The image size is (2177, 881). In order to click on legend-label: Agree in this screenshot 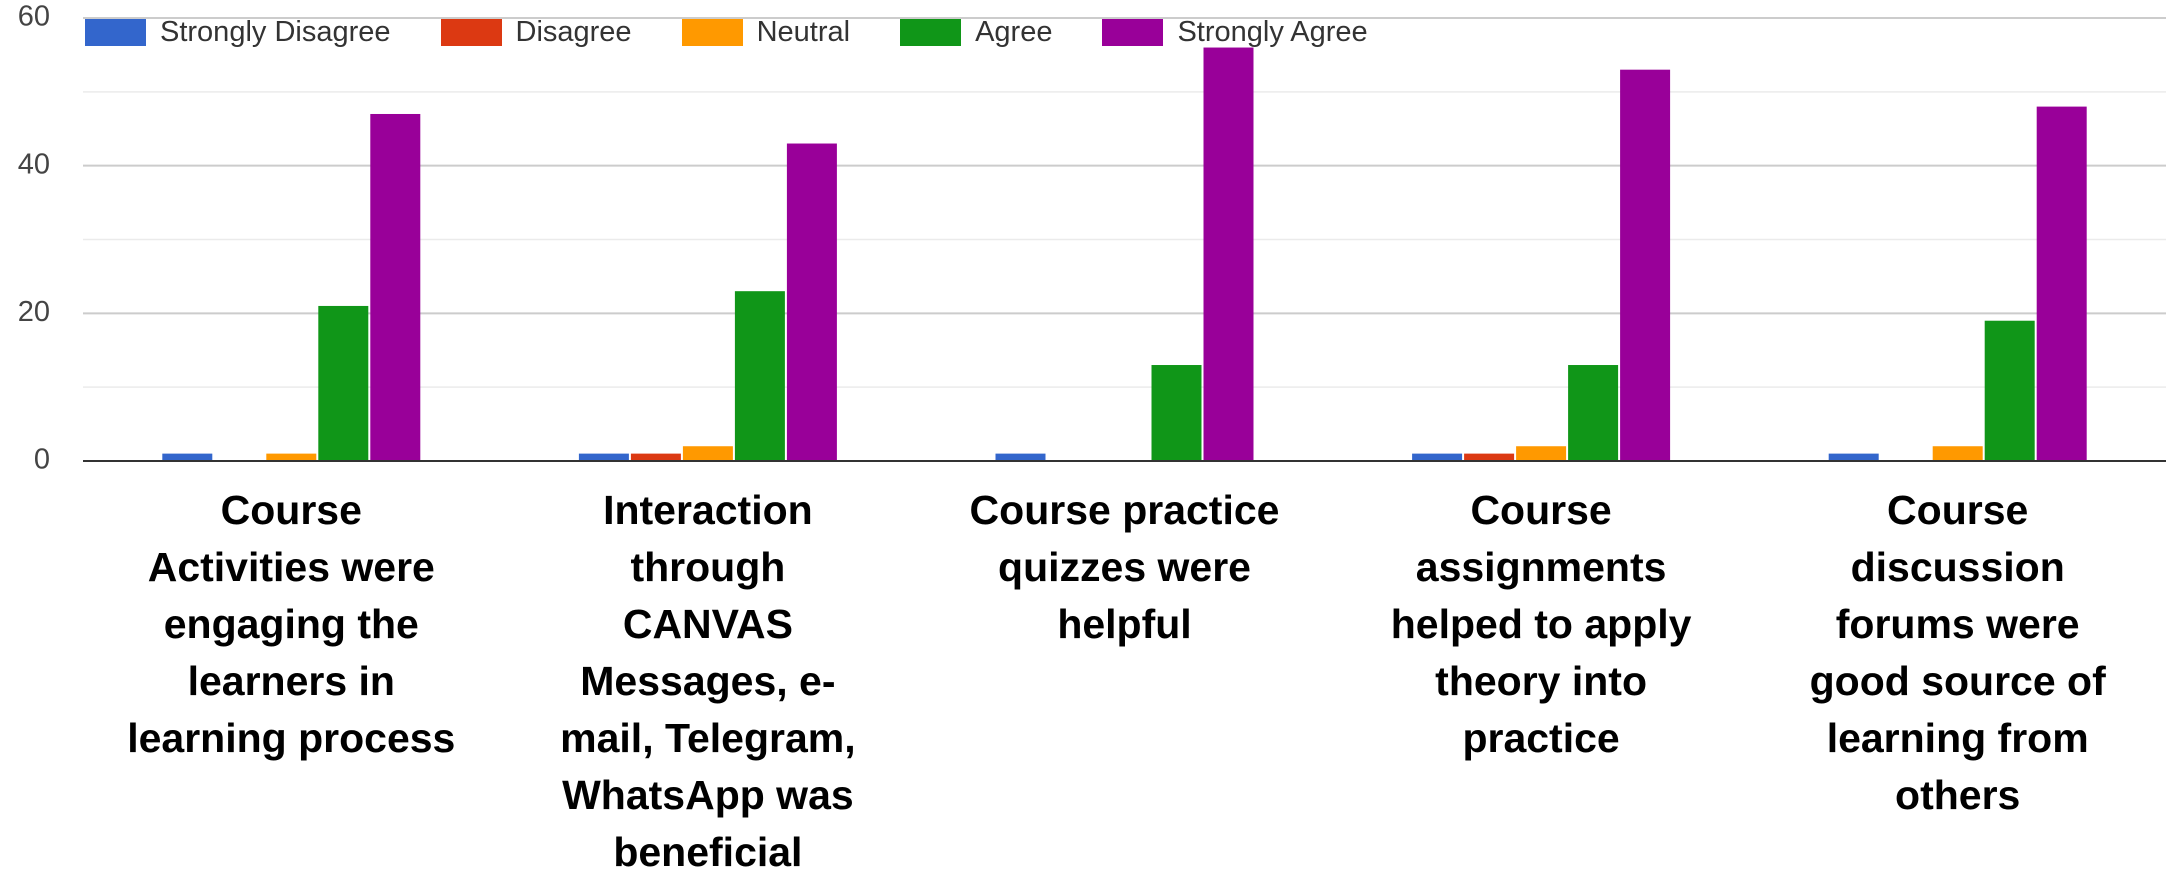, I will do `click(1014, 32)`.